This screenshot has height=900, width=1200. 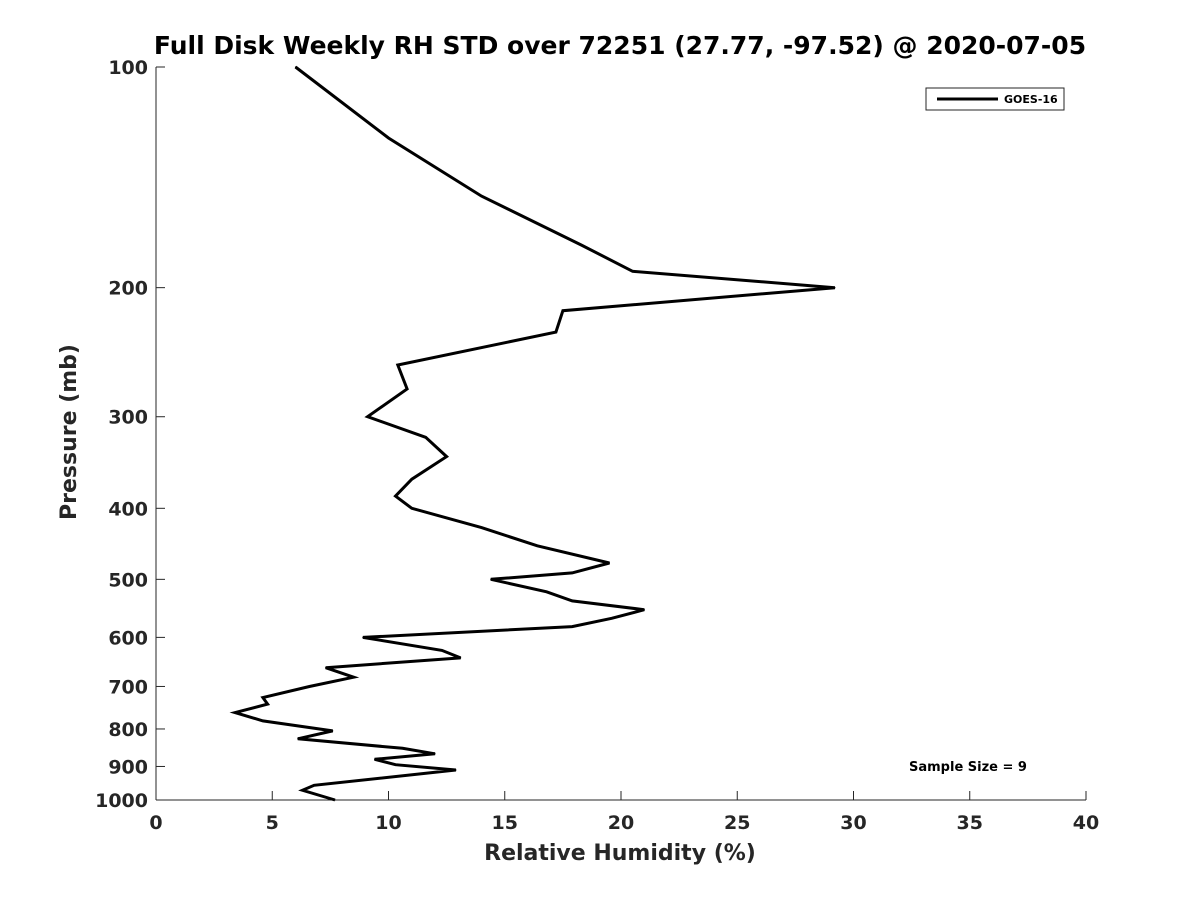 I want to click on y-tick-label: 800, so click(x=128, y=730).